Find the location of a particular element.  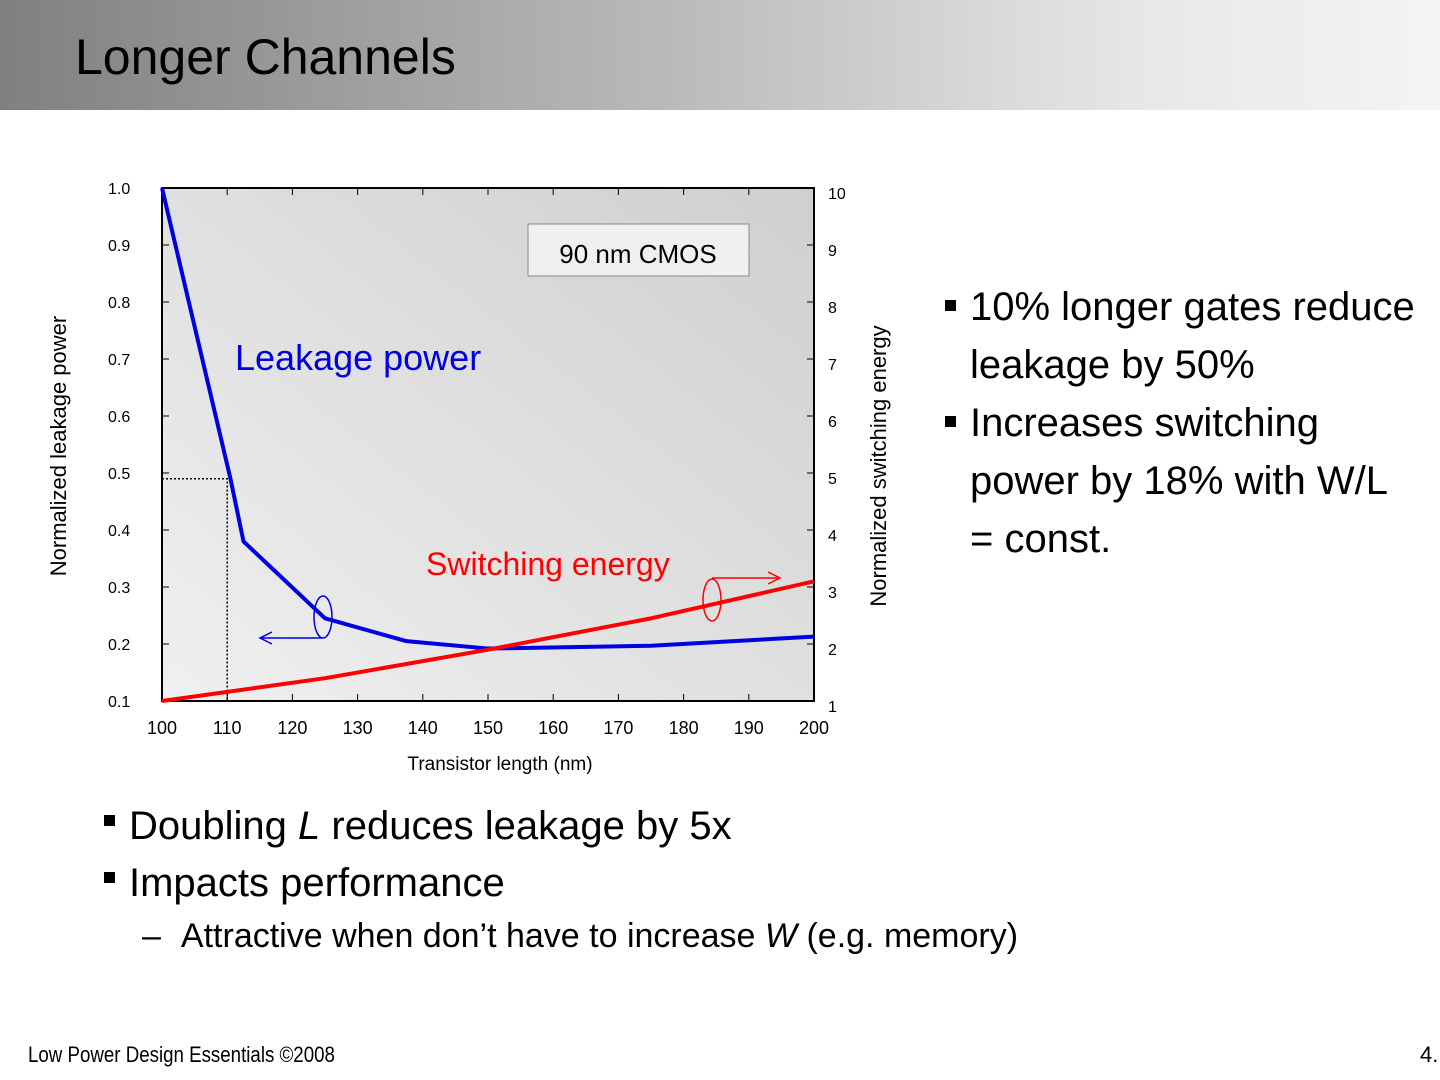

x-tick-label: 170 is located at coordinates (618, 728).